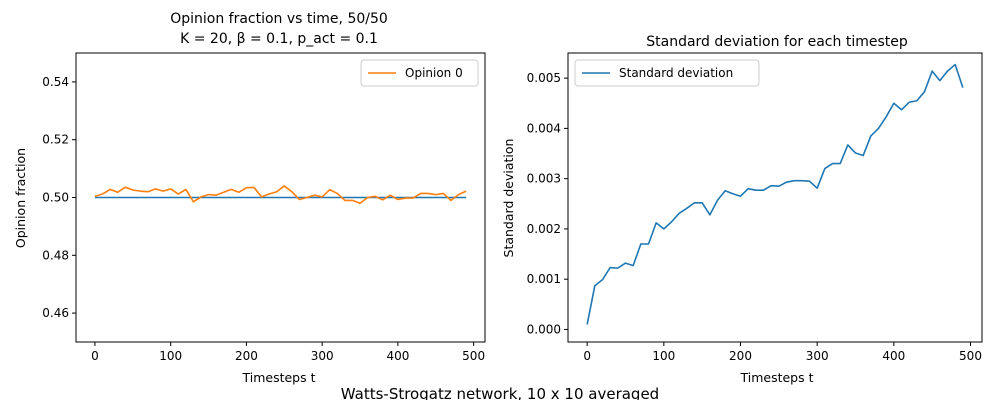 Image resolution: width=1000 pixels, height=400 pixels. I want to click on y-tick-label: 0.46, so click(55, 313).